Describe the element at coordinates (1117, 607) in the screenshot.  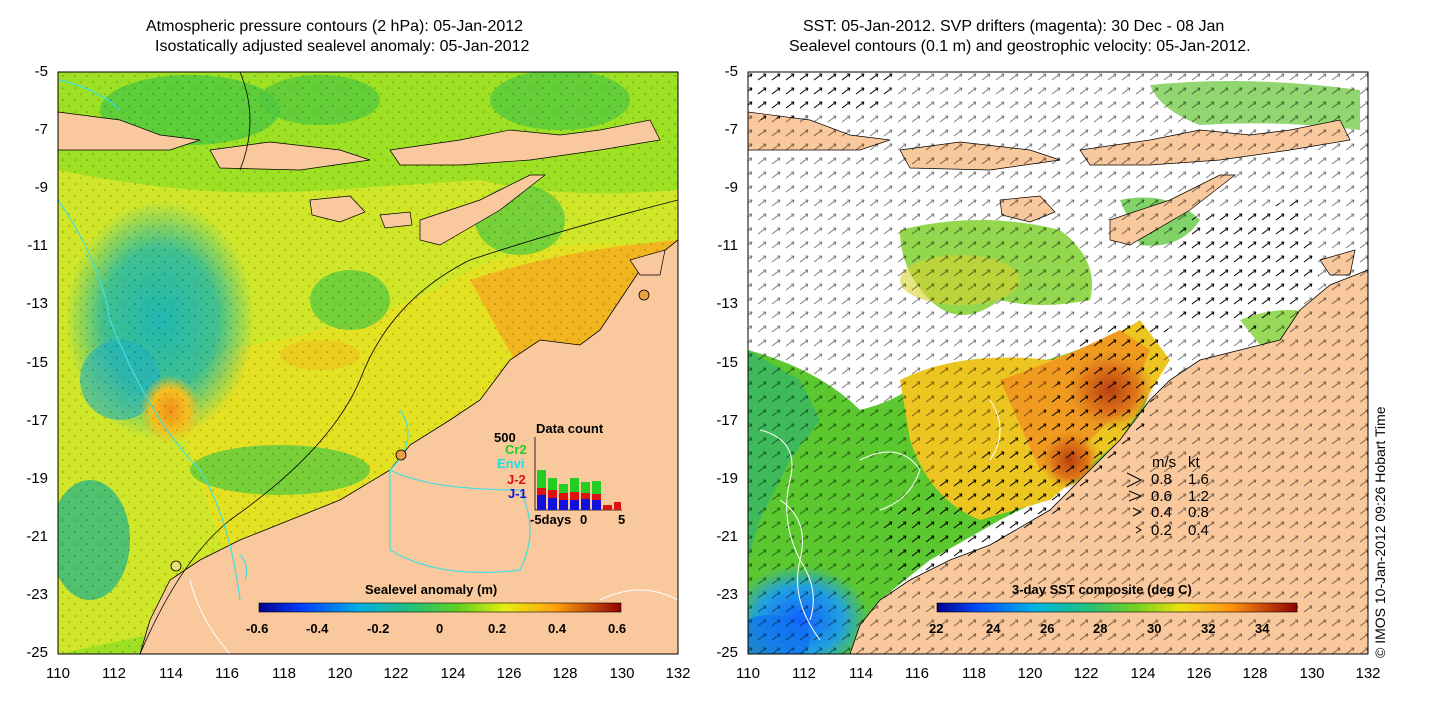
I see `right-colorbar` at that location.